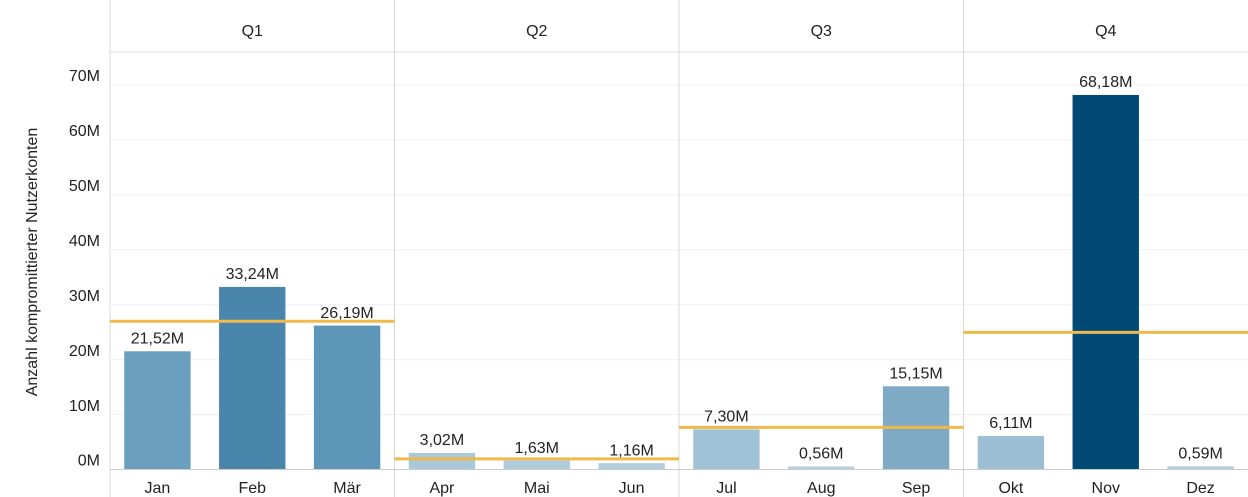 The image size is (1248, 497). I want to click on quarter-label: Q4, so click(1105, 31).